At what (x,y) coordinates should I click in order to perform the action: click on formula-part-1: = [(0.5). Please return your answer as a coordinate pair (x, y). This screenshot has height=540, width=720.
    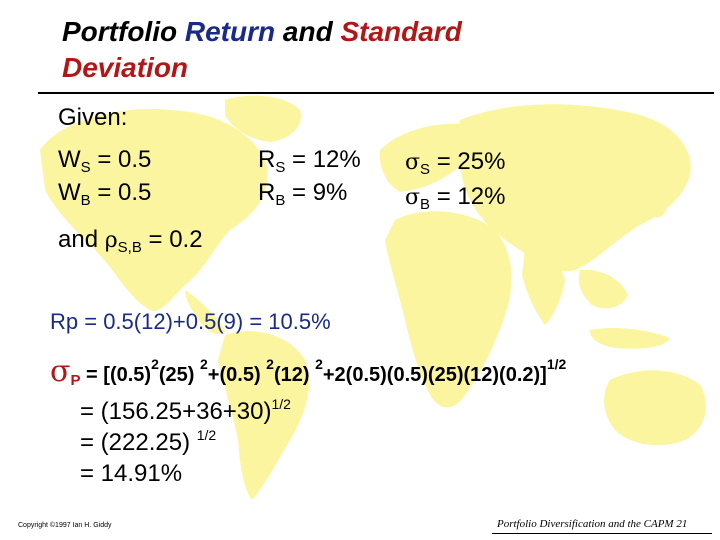
    Looking at the image, I should click on (116, 375).